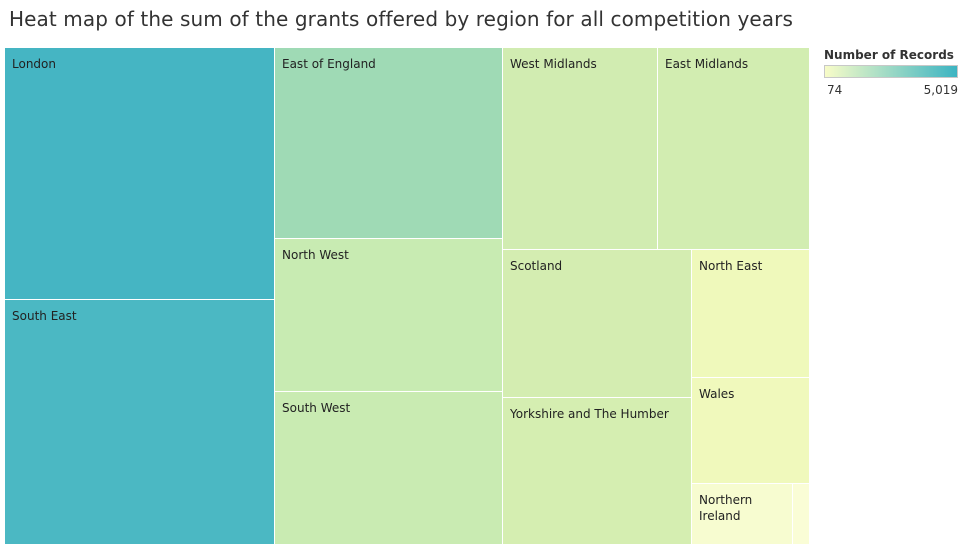 The width and height of the screenshot is (963, 545). I want to click on cell-label: North East, so click(731, 266).